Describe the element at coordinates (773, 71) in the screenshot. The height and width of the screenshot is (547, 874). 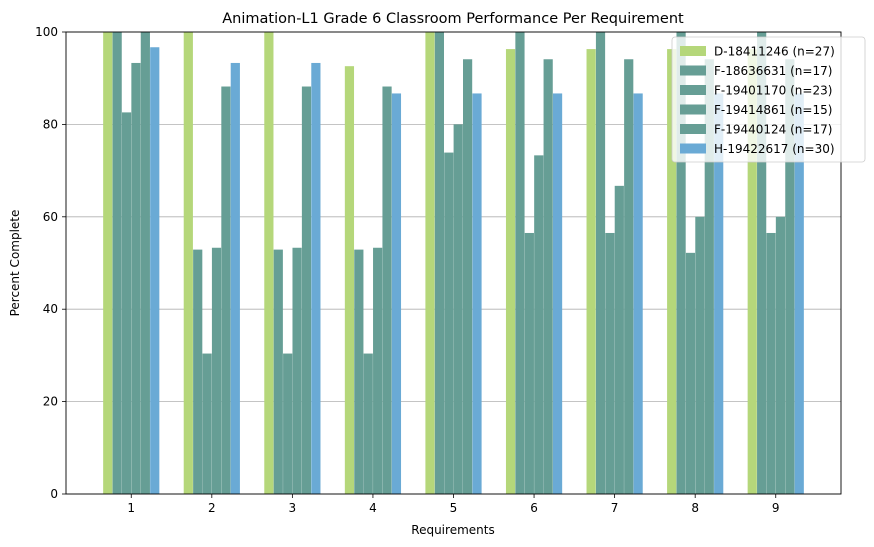
I see `legend-label: F-18636631 (n=17)` at that location.